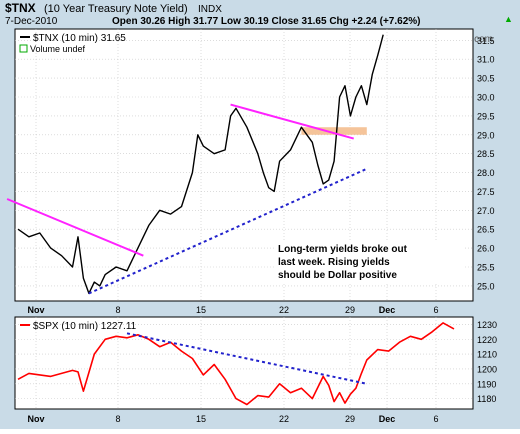 The height and width of the screenshot is (434, 520). I want to click on header-date: 7-Dec-2010, so click(31, 21).